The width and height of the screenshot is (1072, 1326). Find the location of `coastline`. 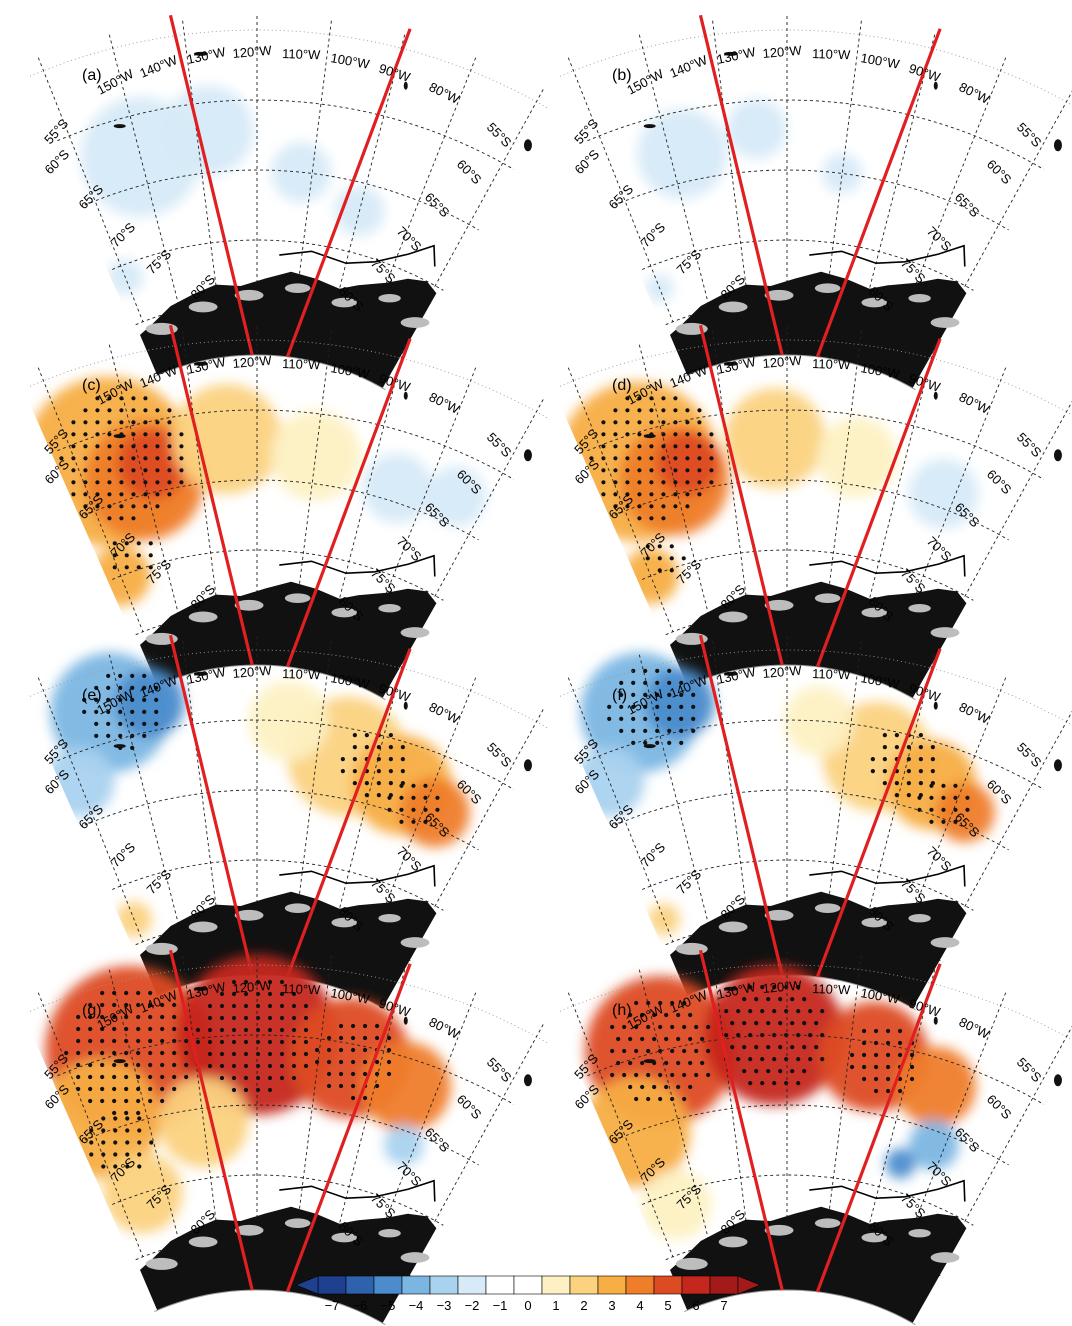

coastline is located at coordinates (887, 875).